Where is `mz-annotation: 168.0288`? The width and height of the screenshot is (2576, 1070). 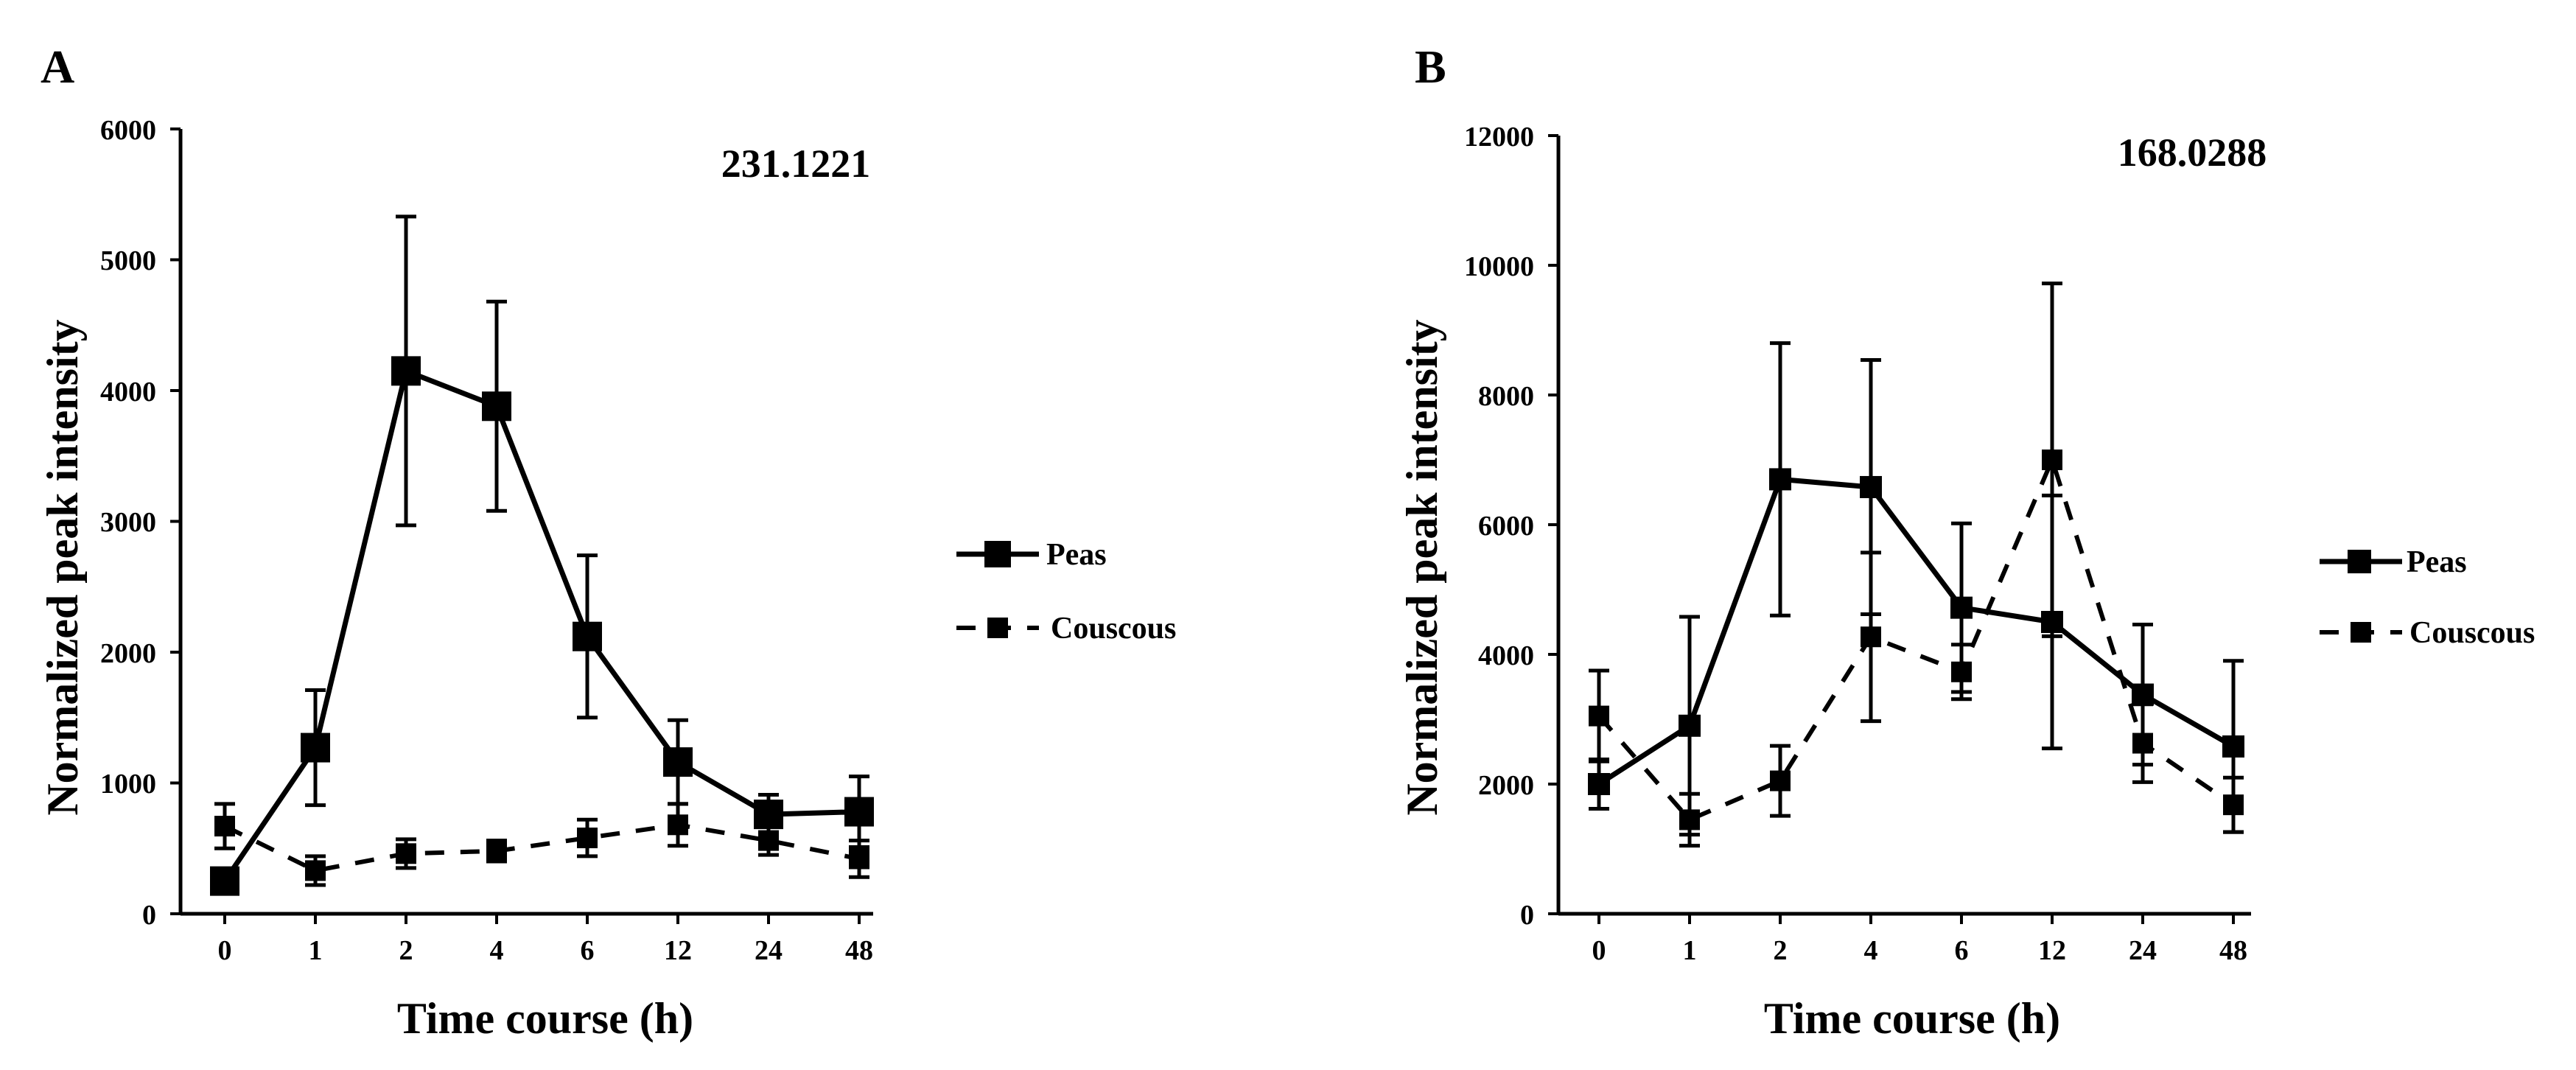
mz-annotation: 168.0288 is located at coordinates (2192, 152).